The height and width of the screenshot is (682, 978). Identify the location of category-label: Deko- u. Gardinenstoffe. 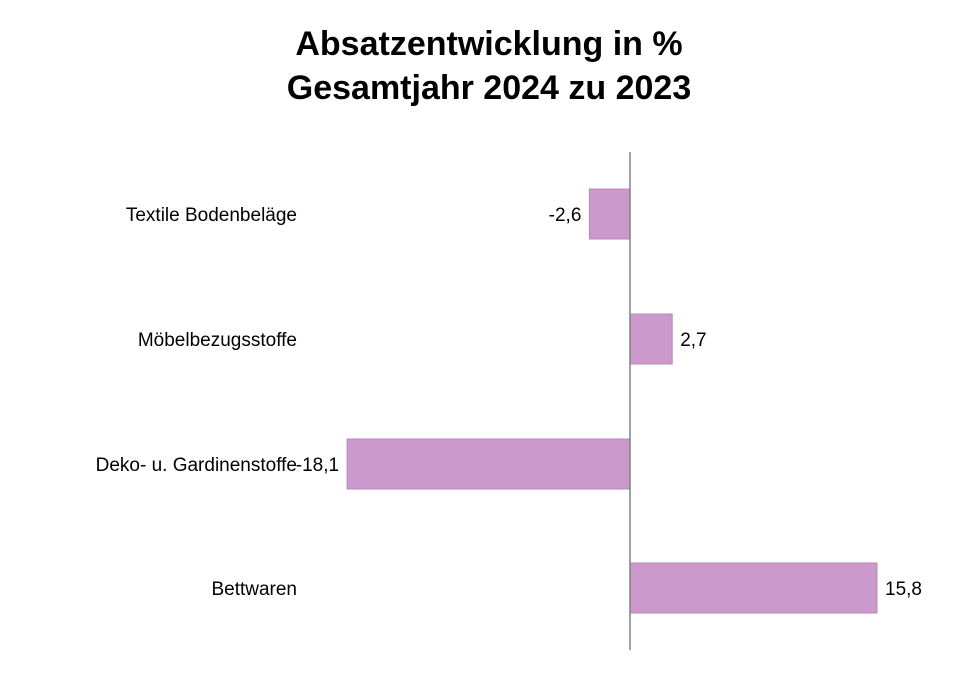
(196, 465).